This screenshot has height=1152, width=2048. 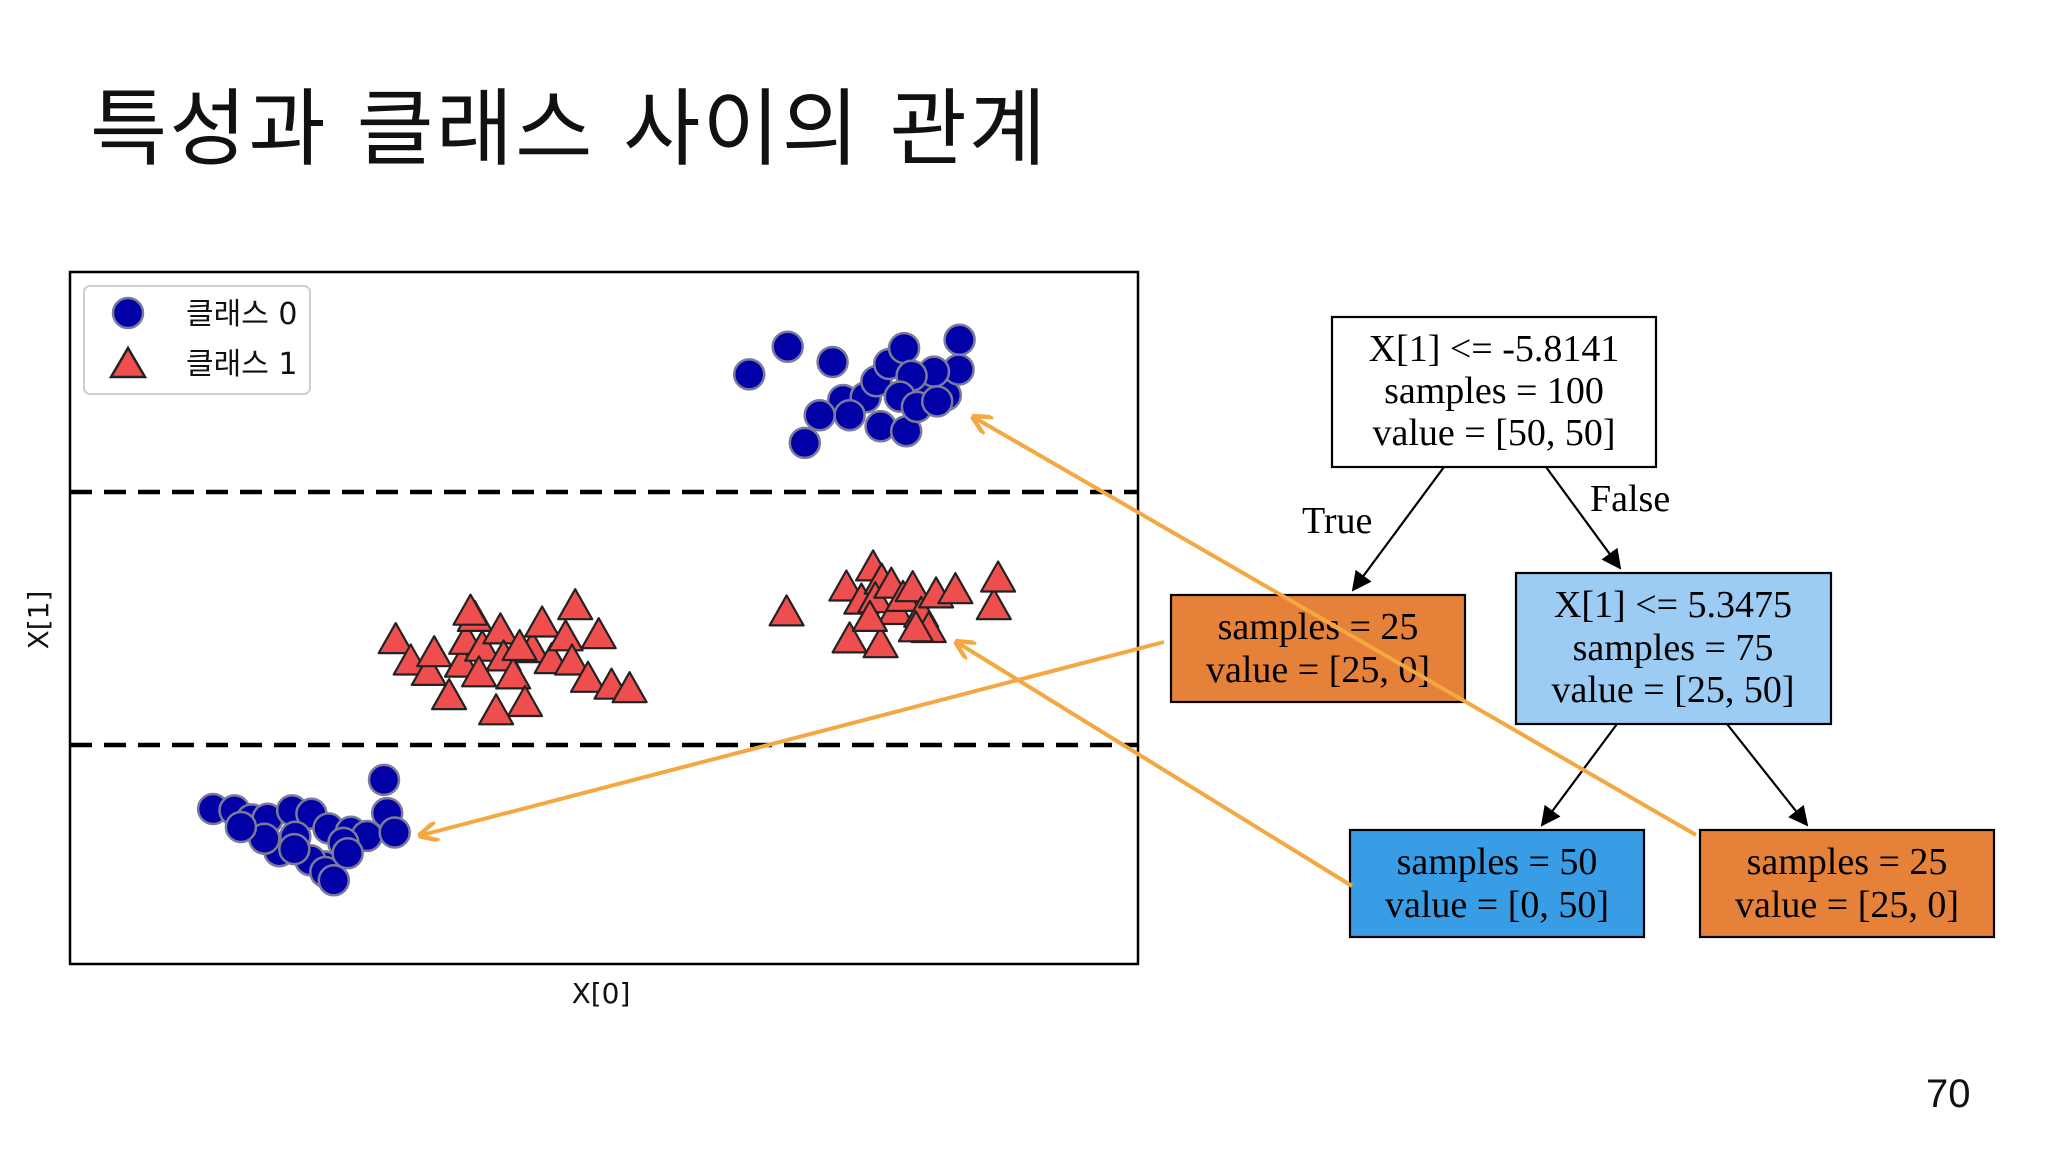 I want to click on right-node-condition: X[1] <= 5.3475, so click(x=1673, y=605).